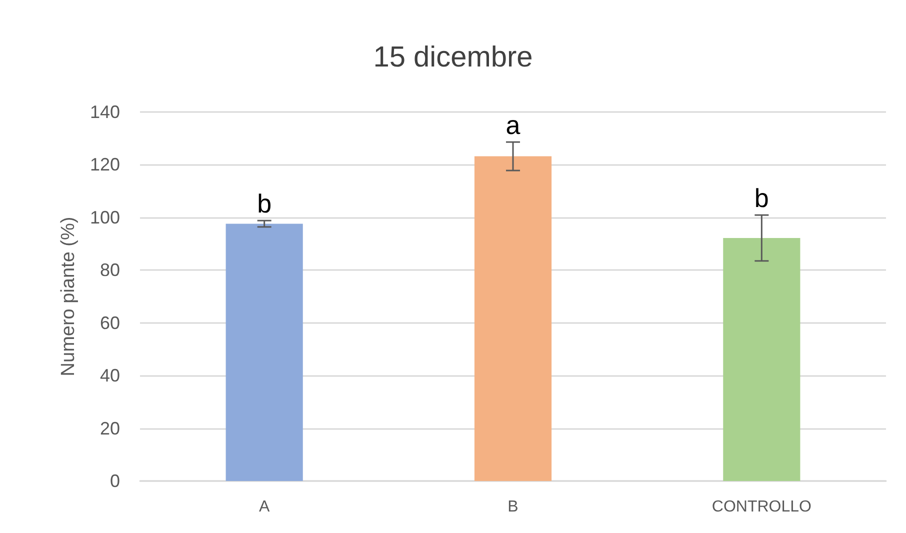  I want to click on y-tick-label: 140, so click(105, 112).